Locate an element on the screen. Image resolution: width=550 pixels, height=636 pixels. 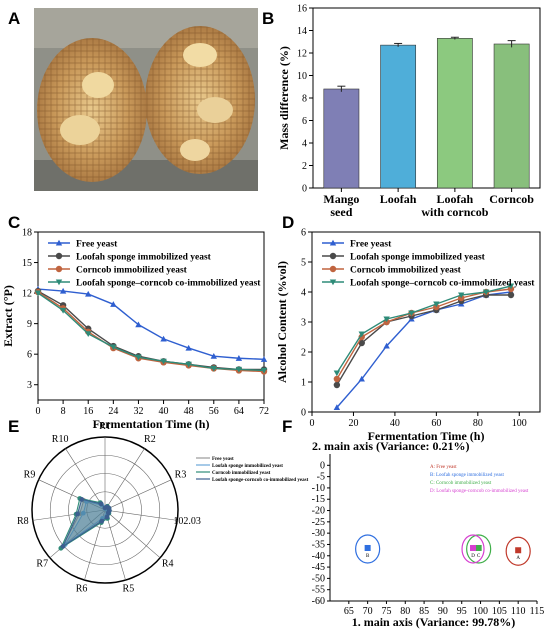
chart-c-xtick-label: 0 is located at coordinates (38, 411).